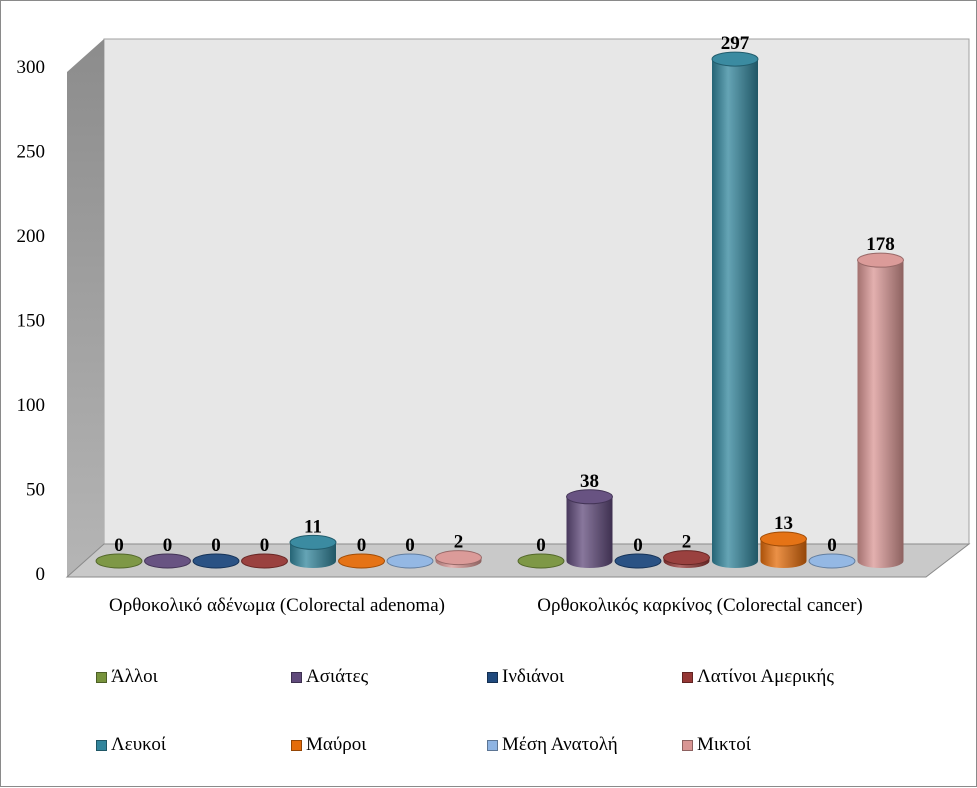 Image resolution: width=977 pixels, height=788 pixels. Describe the element at coordinates (783, 523) in the screenshot. I see `data-label: 13` at that location.